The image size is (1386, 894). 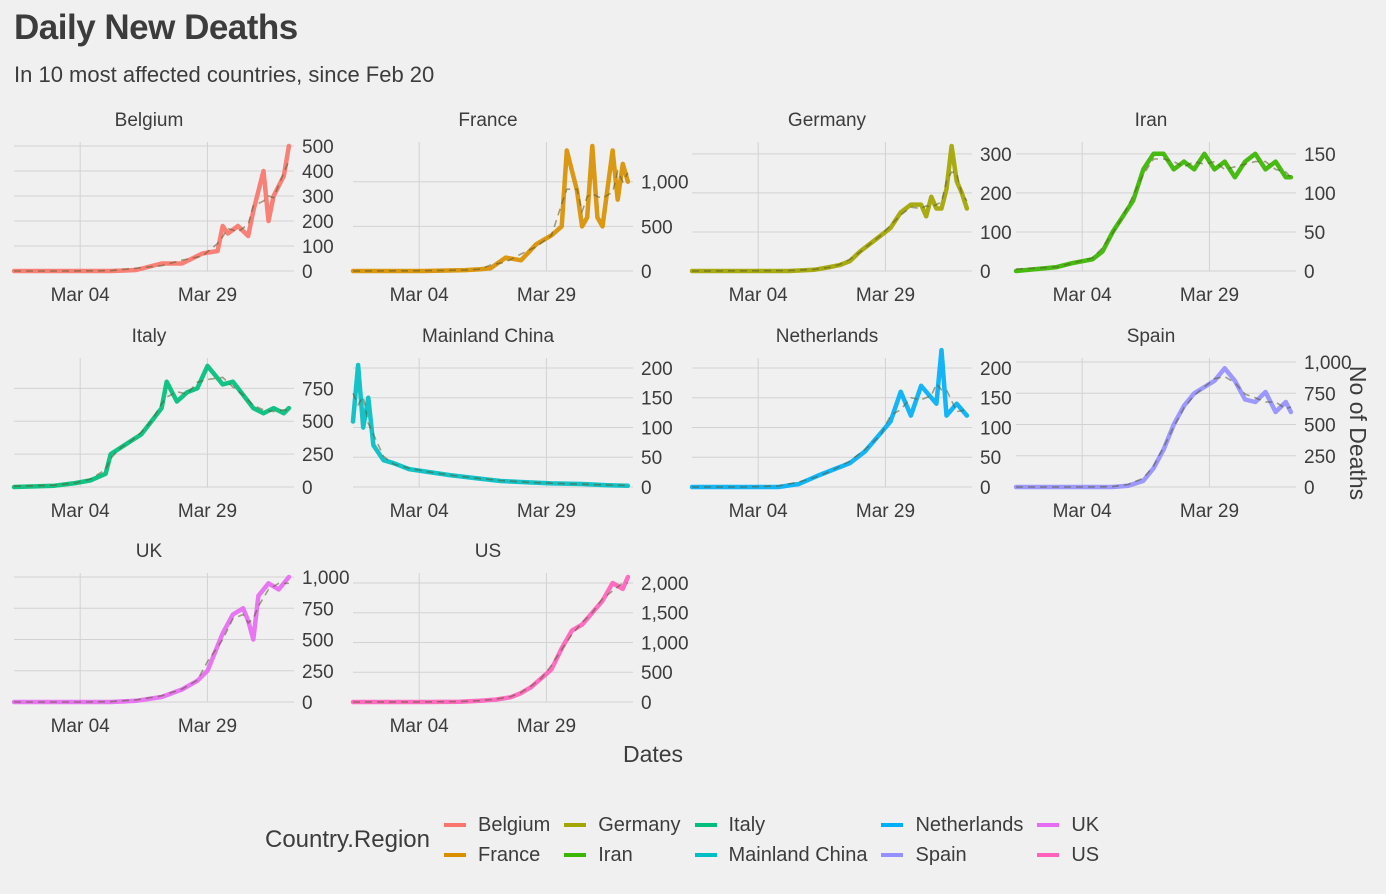 I want to click on legend-item-germany: Germany, so click(x=622, y=825).